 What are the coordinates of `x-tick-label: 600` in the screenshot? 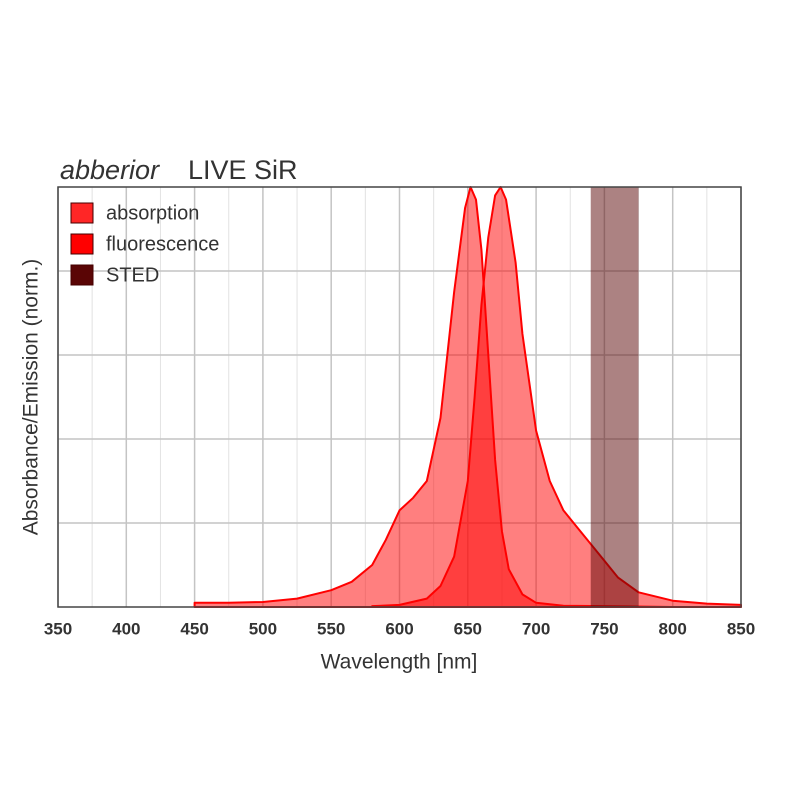 It's located at (399, 628).